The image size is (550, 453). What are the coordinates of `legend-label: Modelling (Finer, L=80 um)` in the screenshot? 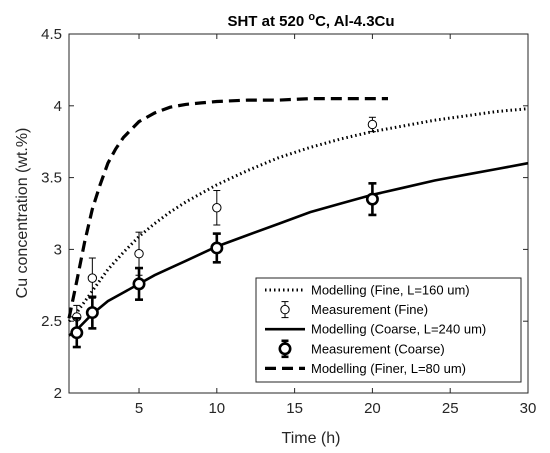 It's located at (388, 368).